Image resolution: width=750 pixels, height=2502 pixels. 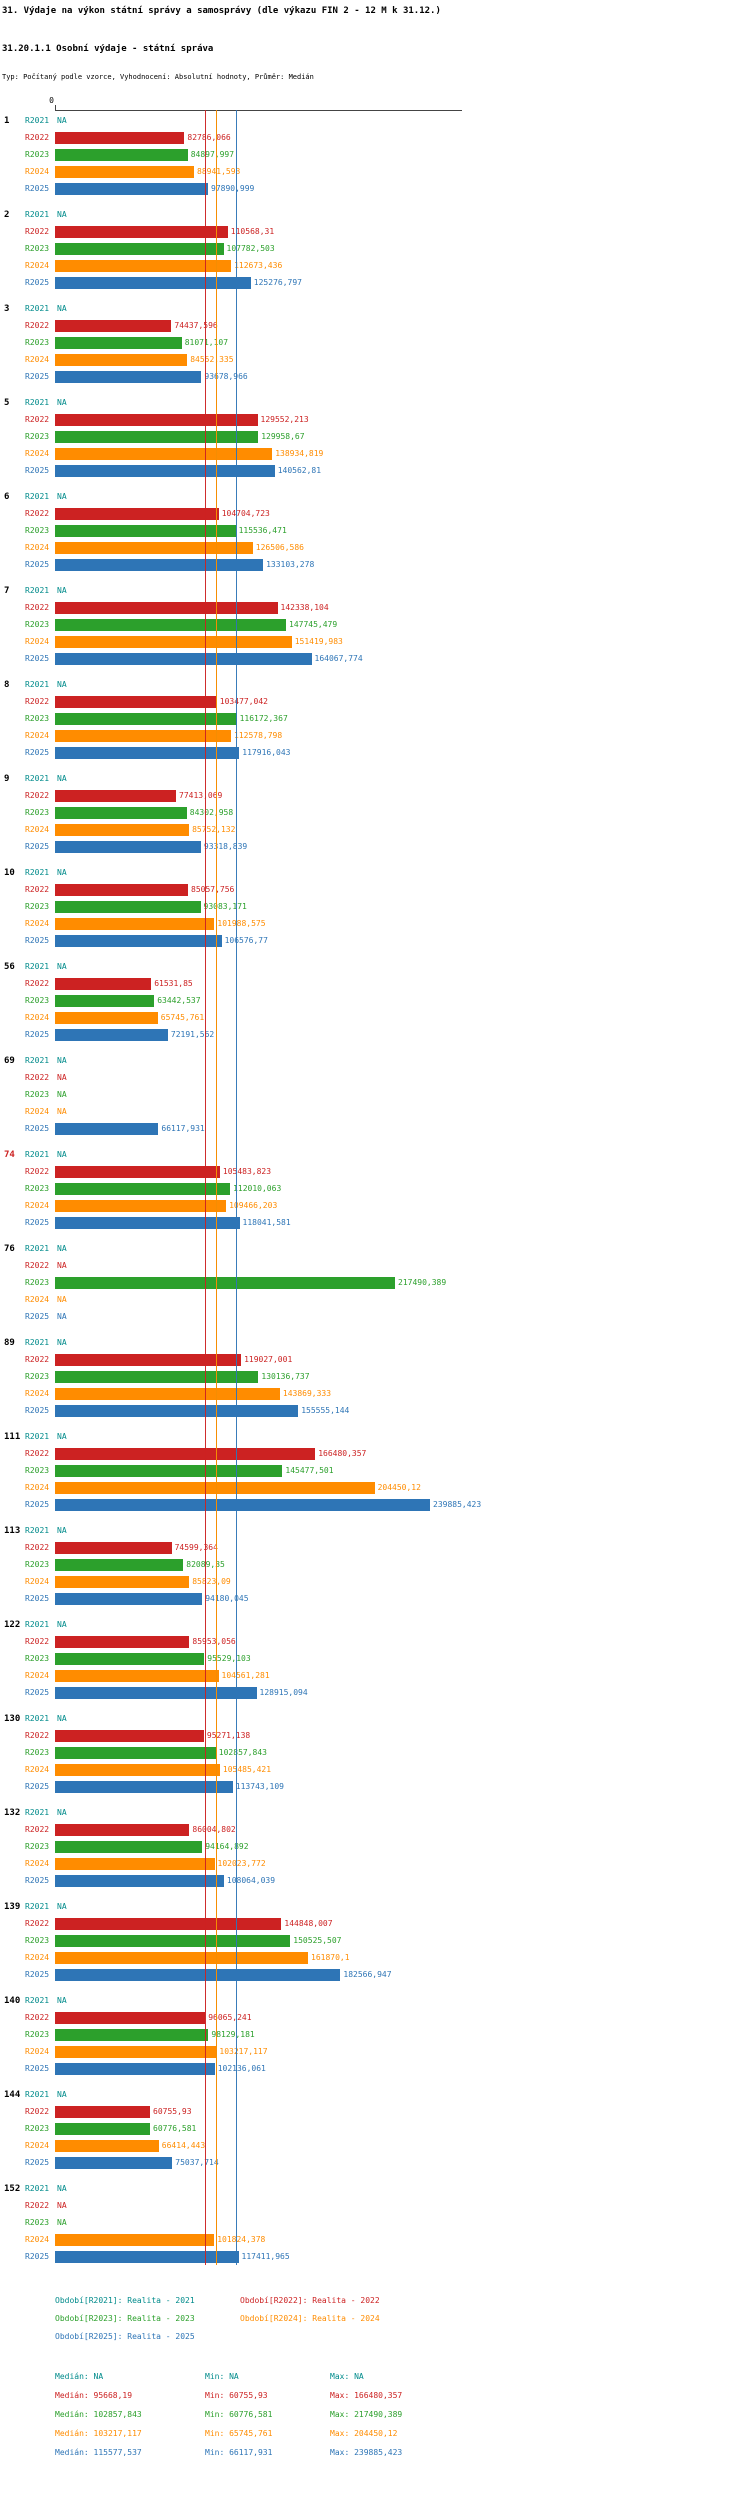 I want to click on bar-row: 152 R2021 NA, so click(x=375, y=2188).